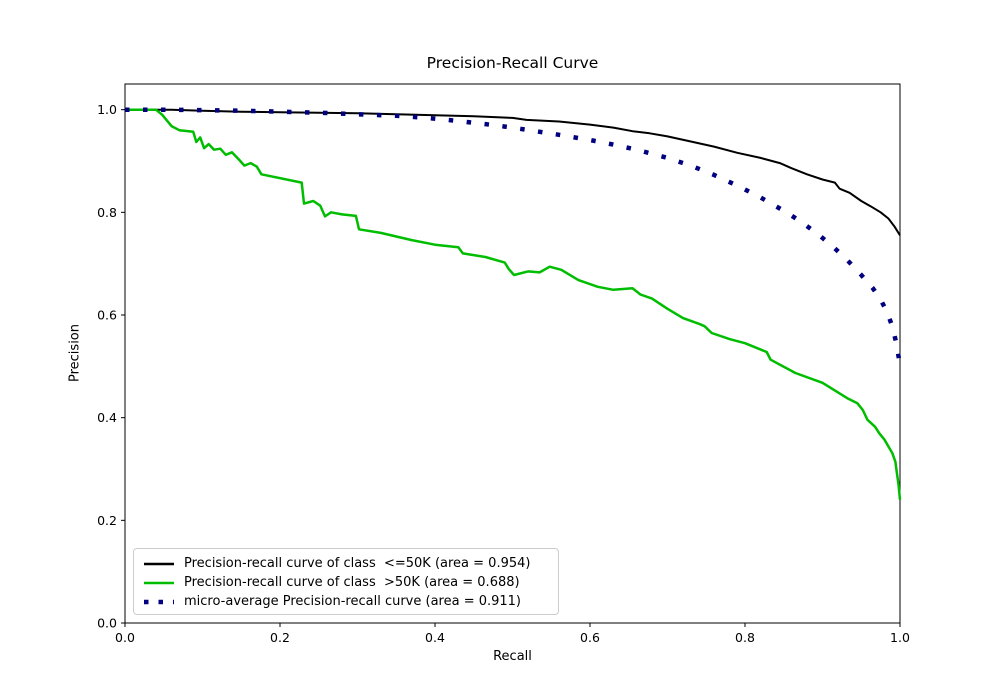 The image size is (1000, 700). What do you see at coordinates (107, 212) in the screenshot?
I see `y-tick-label: 0.8` at bounding box center [107, 212].